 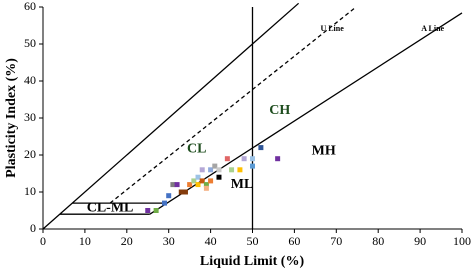 What do you see at coordinates (110, 207) in the screenshot?
I see `zone-label: CL-ML` at bounding box center [110, 207].